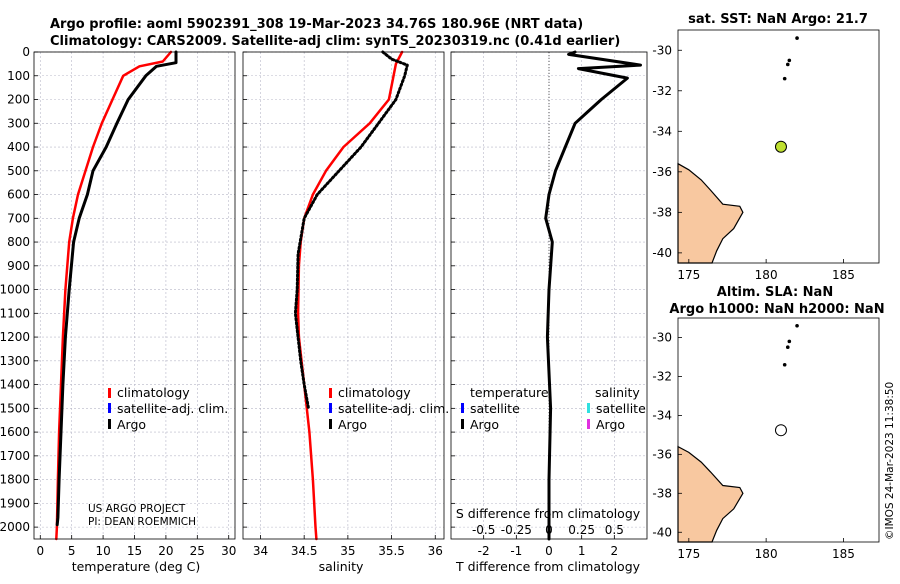 This screenshot has width=900, height=584. What do you see at coordinates (516, 551) in the screenshot?
I see `x-tick-label: -1` at bounding box center [516, 551].